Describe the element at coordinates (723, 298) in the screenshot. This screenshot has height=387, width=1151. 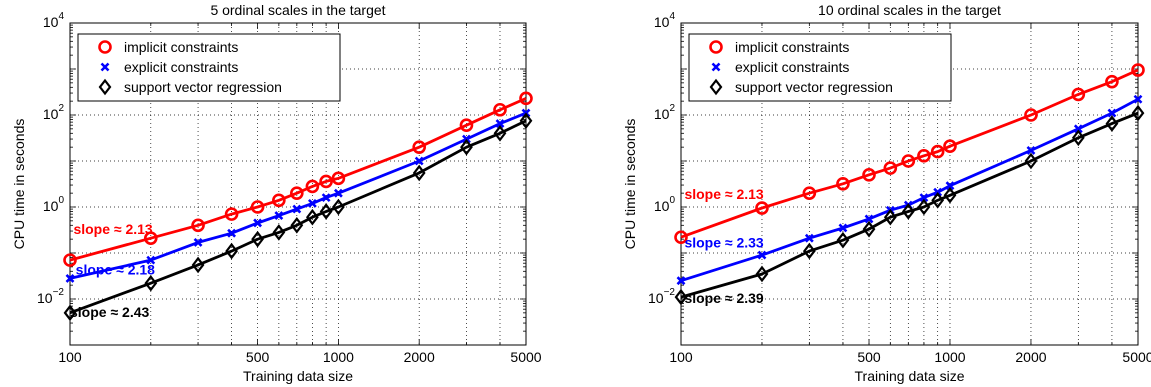
I see `slope-annotation: slope ≈ 2.39` at that location.